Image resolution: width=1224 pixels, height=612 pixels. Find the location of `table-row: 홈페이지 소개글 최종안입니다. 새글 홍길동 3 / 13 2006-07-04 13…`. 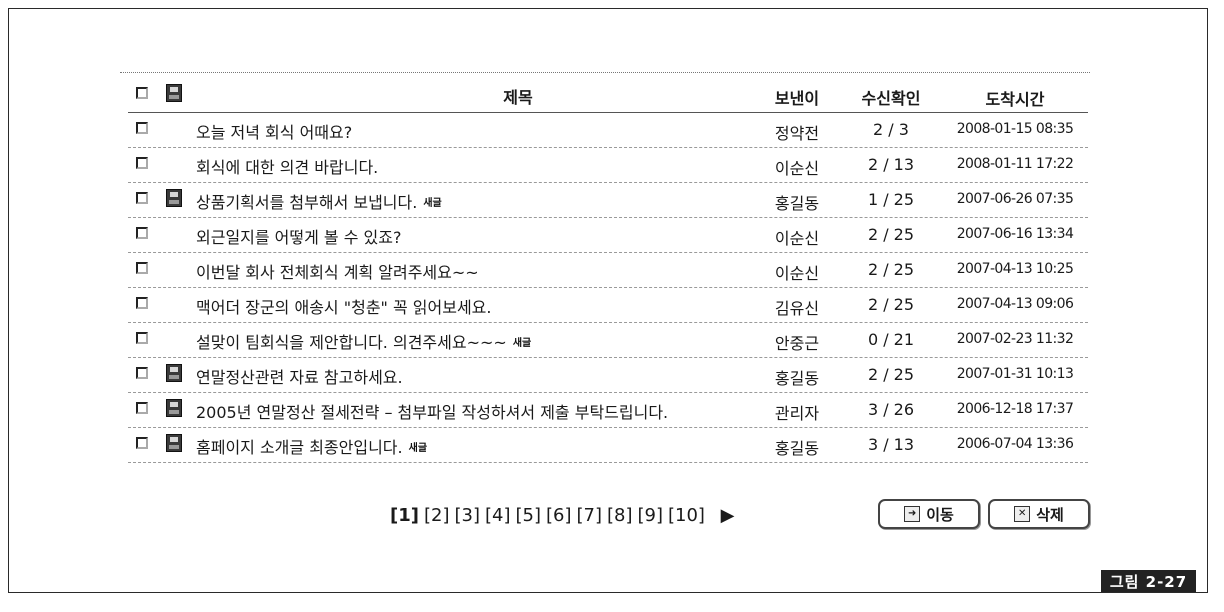

table-row: 홈페이지 소개글 최종안입니다. 새글 홍길동 3 / 13 2006-07-04 13… is located at coordinates (608, 445).